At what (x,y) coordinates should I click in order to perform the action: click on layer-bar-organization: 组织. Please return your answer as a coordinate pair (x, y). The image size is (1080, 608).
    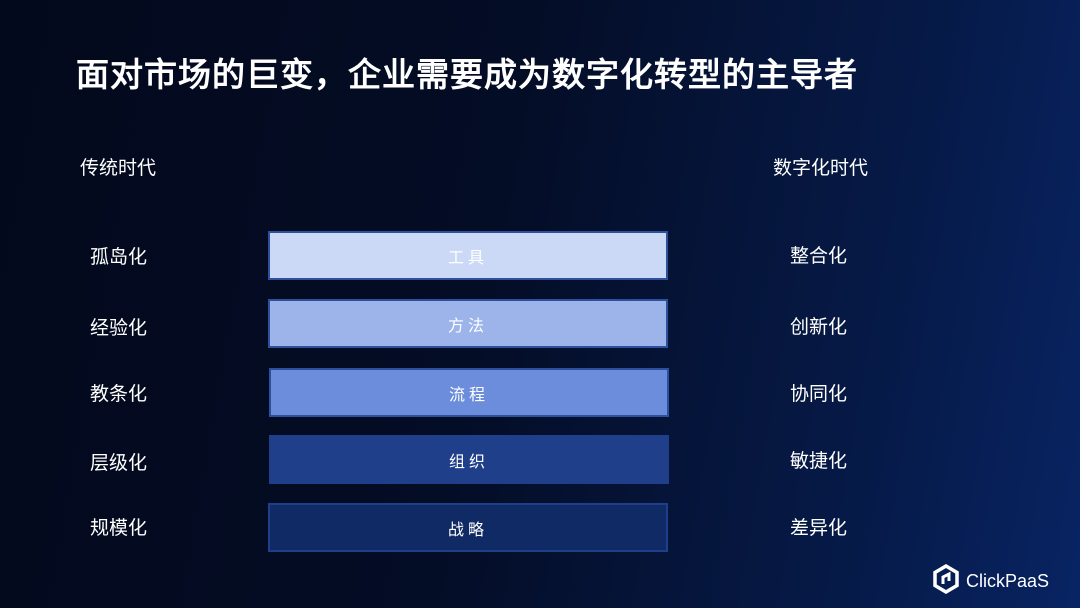
    Looking at the image, I should click on (469, 459).